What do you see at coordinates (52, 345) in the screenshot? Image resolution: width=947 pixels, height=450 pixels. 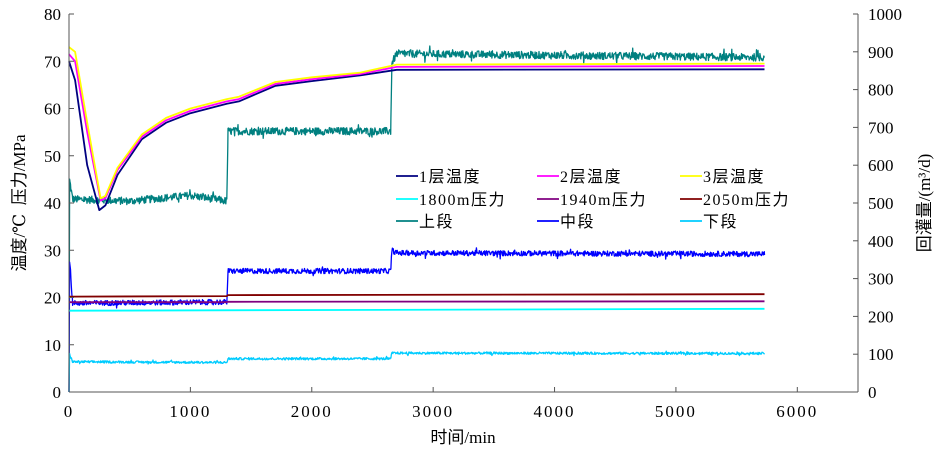 I see `y-left-tick-label: 10` at bounding box center [52, 345].